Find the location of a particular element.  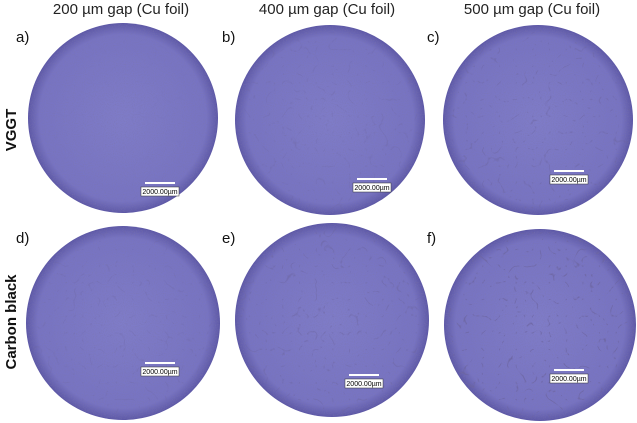

panel-label: a) is located at coordinates (22, 37).